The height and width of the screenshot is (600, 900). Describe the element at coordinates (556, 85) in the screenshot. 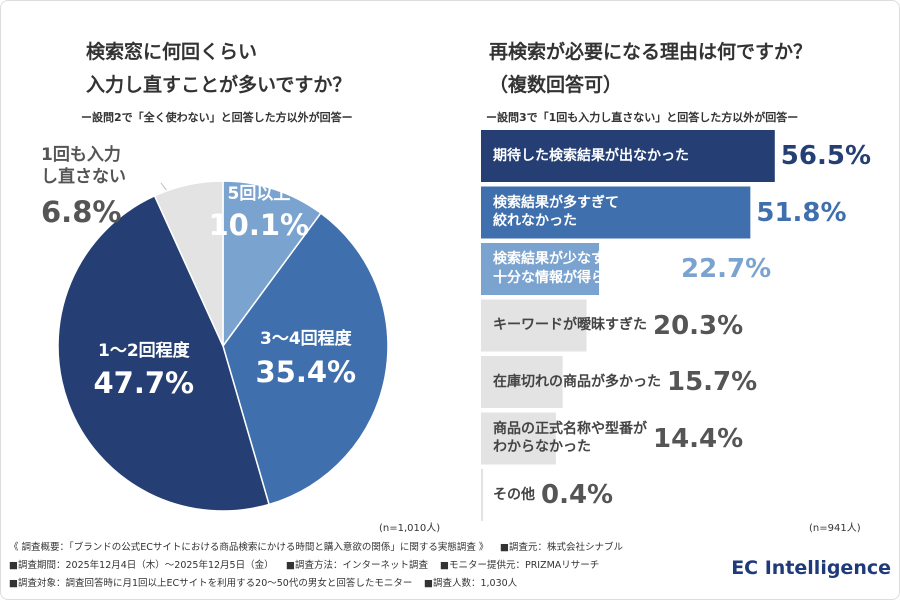

I see `chart-title: （複数回答可）` at that location.